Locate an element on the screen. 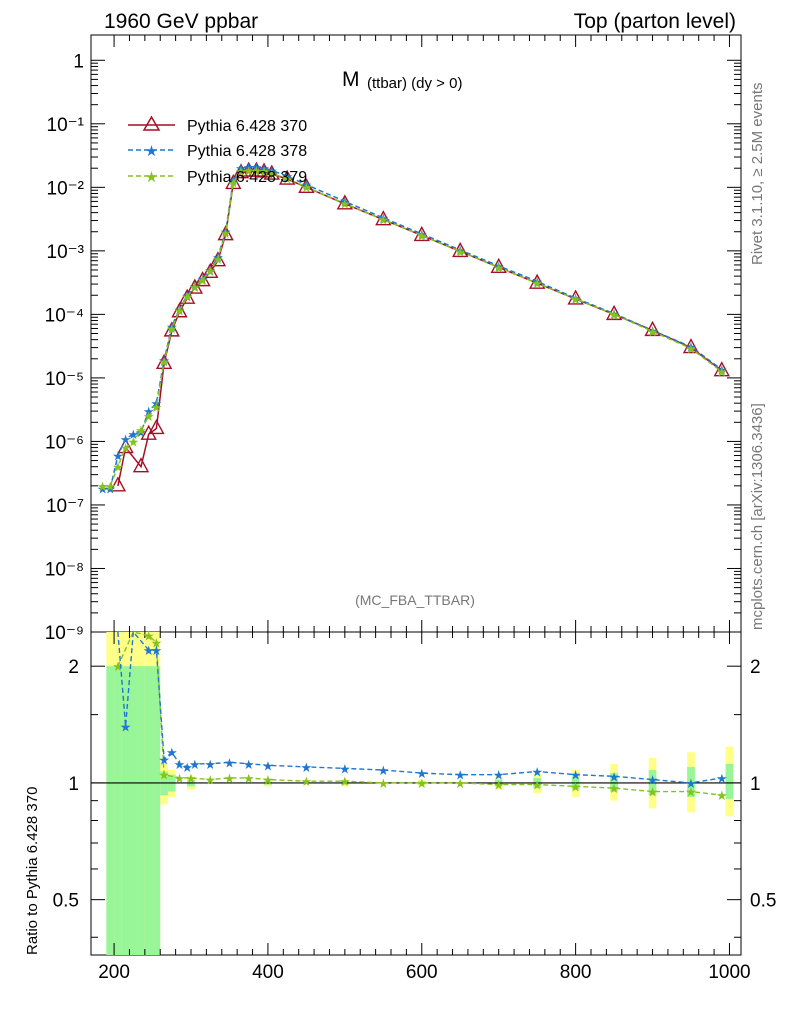 The width and height of the screenshot is (786, 1024). rivet-version-text: Rivet 3.1.10, ≥ 2.5M events is located at coordinates (757, 174).